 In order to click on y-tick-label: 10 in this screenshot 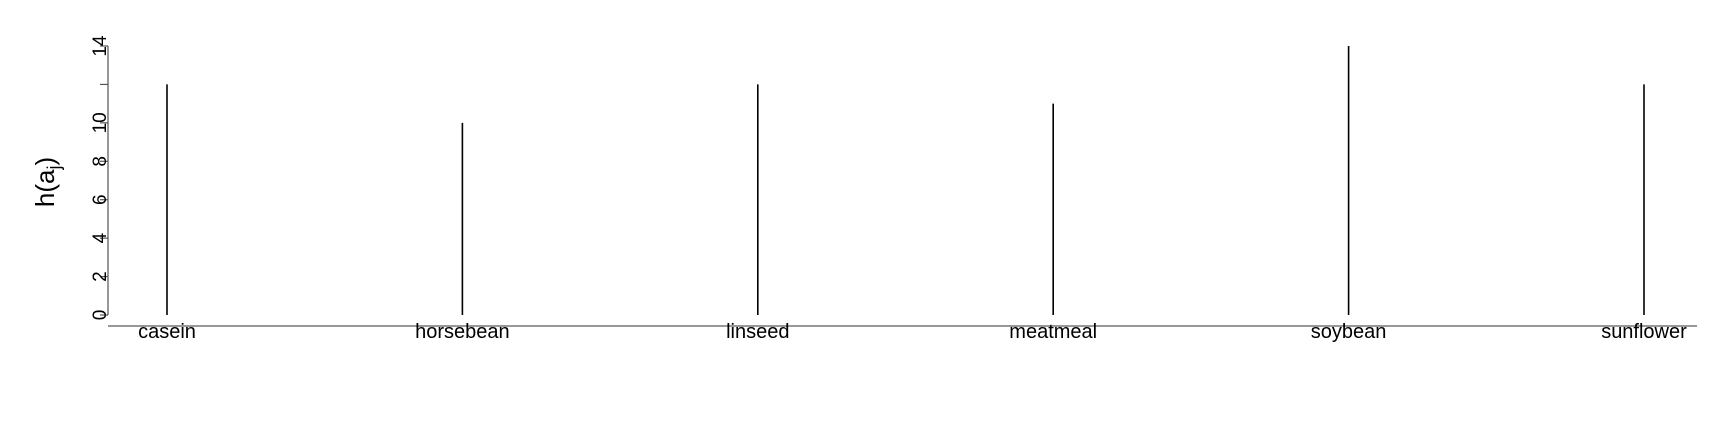, I will do `click(100, 122)`.